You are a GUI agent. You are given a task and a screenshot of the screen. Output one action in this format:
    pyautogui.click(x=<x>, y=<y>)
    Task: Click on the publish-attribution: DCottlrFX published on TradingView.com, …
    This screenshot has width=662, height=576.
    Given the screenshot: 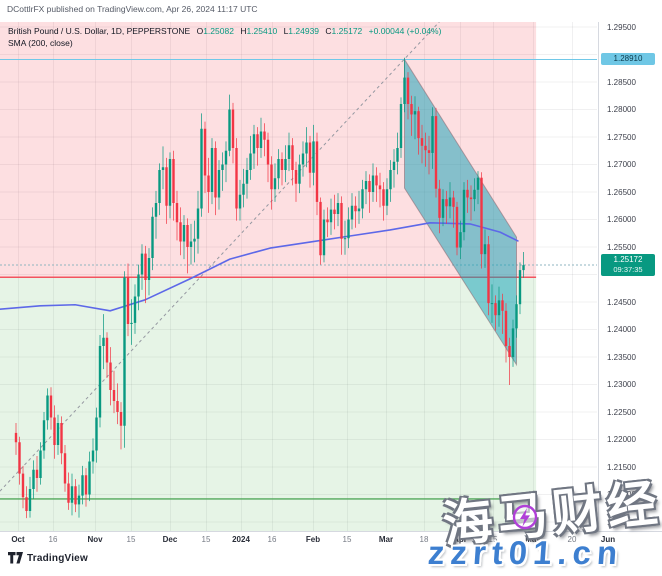 What is the action you would take?
    pyautogui.click(x=132, y=9)
    